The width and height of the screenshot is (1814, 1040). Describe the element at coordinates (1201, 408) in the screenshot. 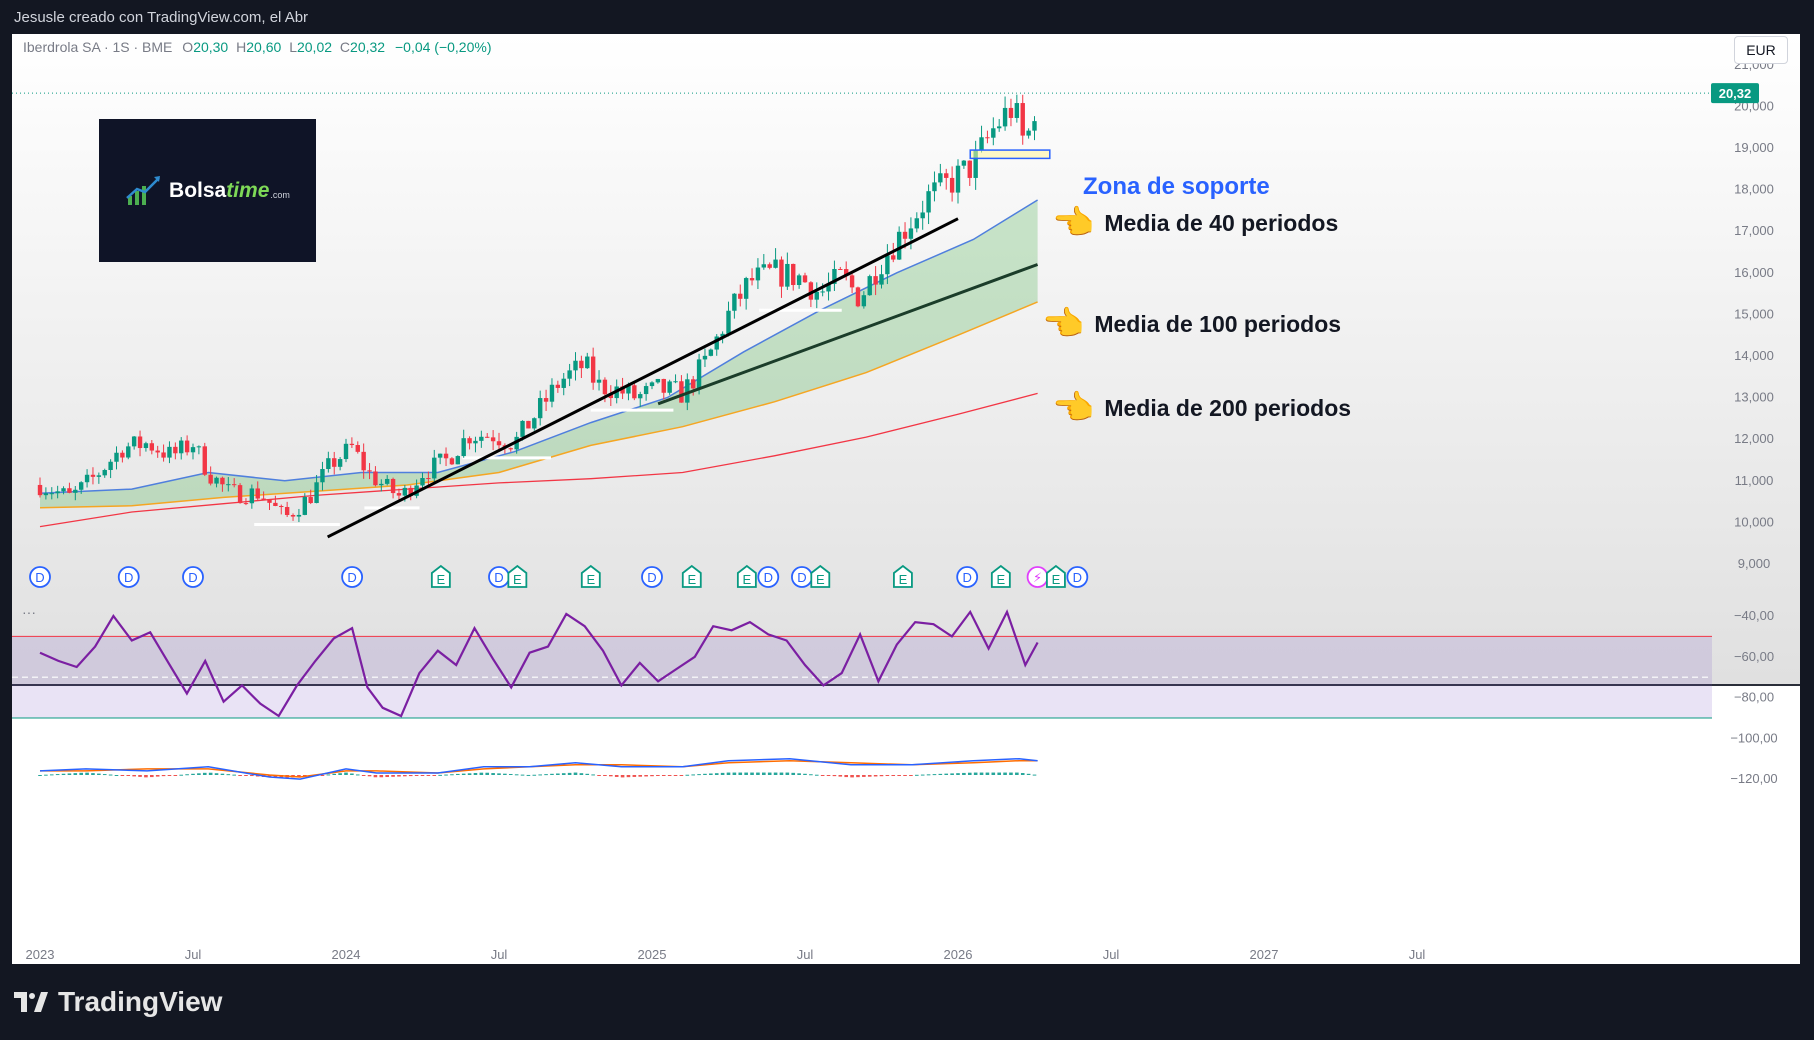

I see `ma200-annotation: 👈 Media de 200 periodos` at that location.